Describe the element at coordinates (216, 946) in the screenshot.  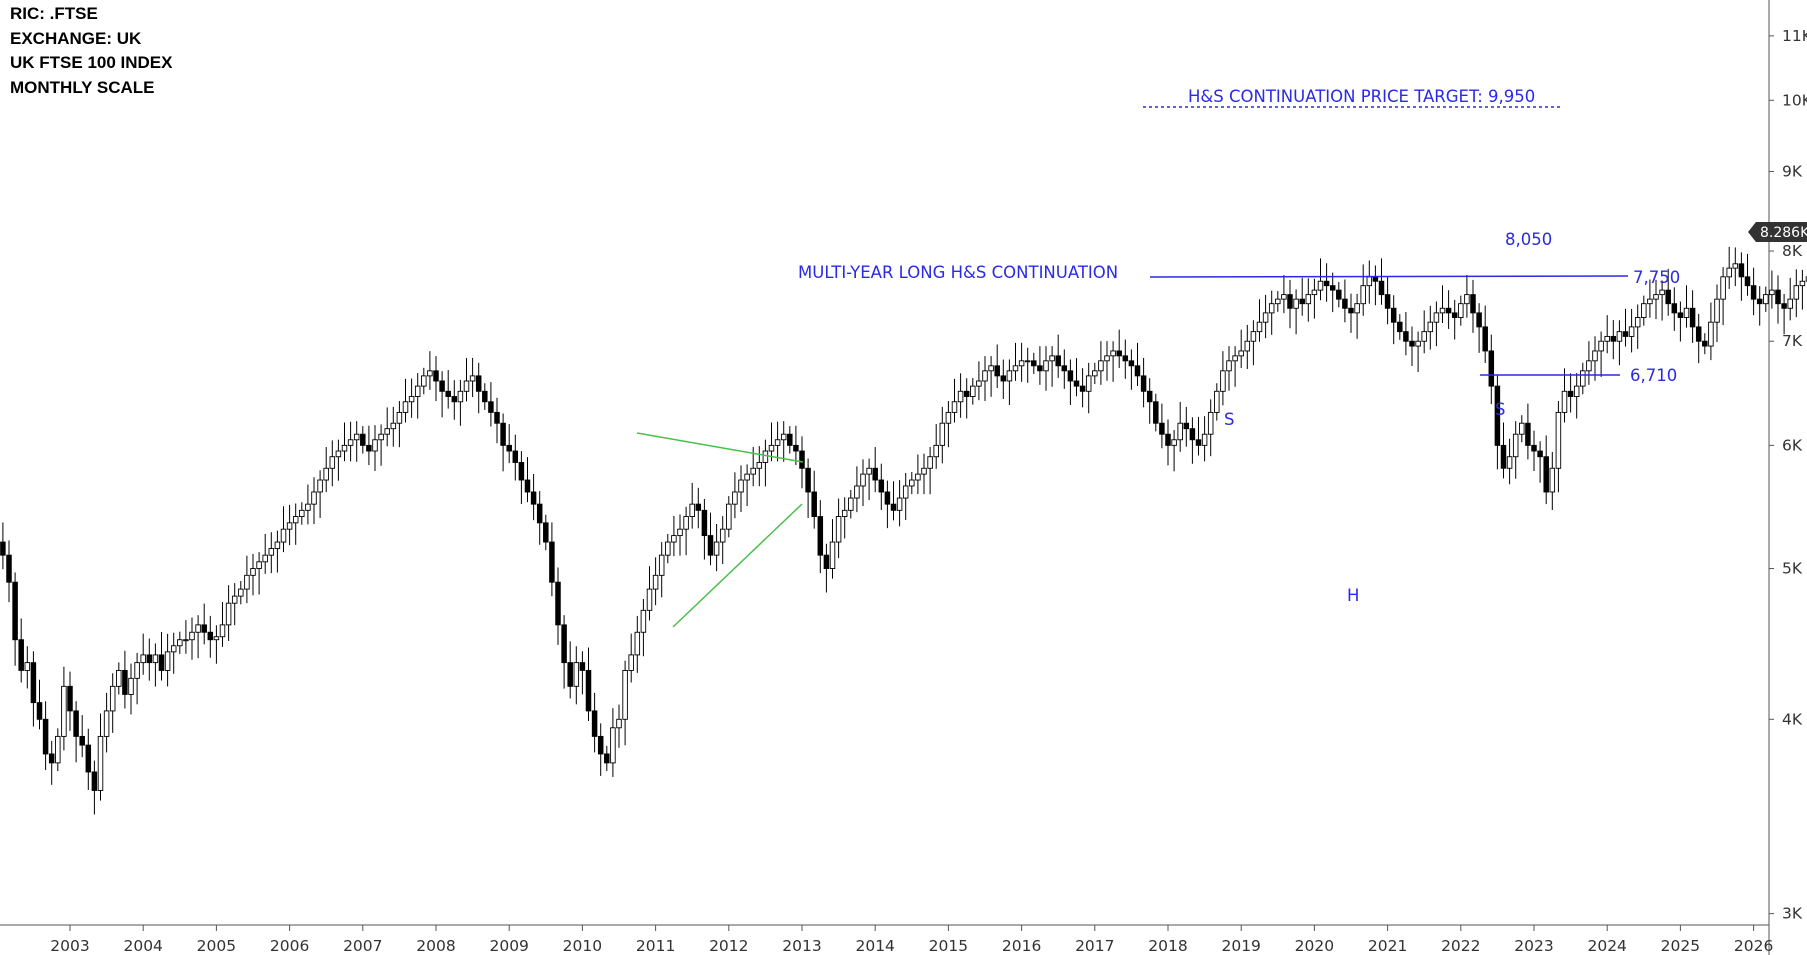
I see `x-tick-label: 2005` at that location.